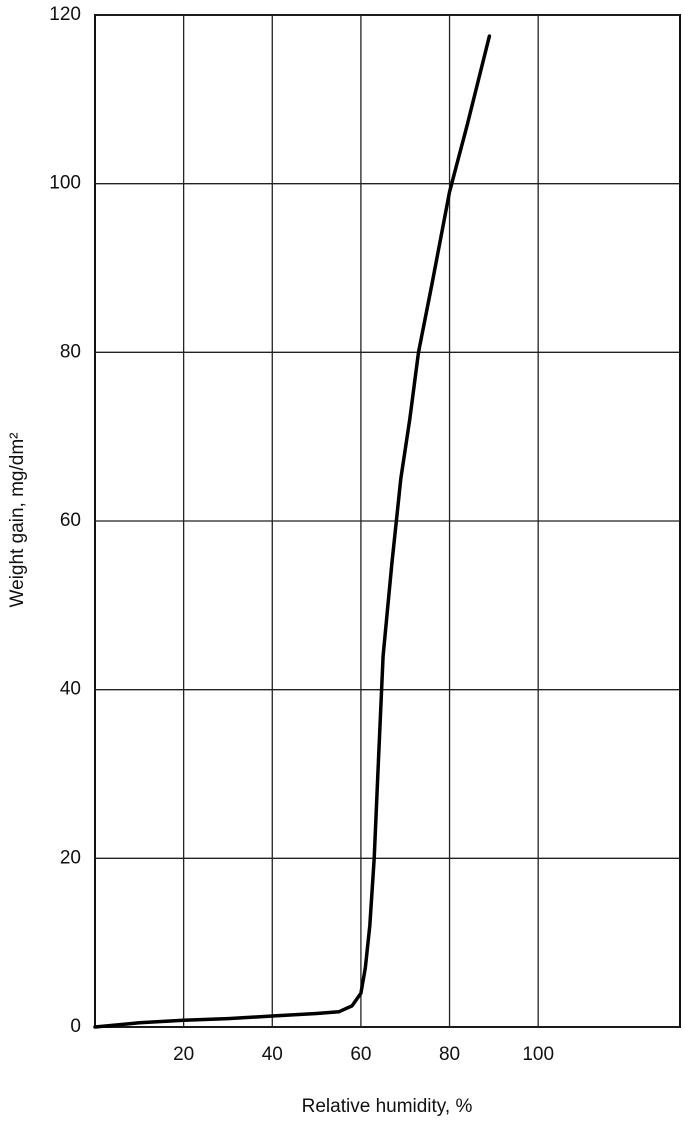 The height and width of the screenshot is (1124, 685). I want to click on y-tick-label: 80, so click(70, 351).